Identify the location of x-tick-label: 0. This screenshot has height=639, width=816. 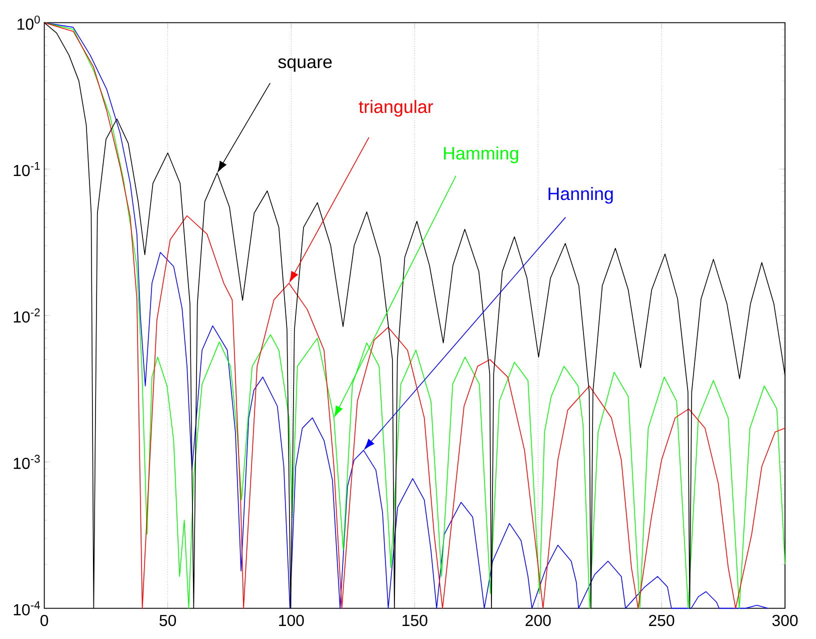
(44, 620).